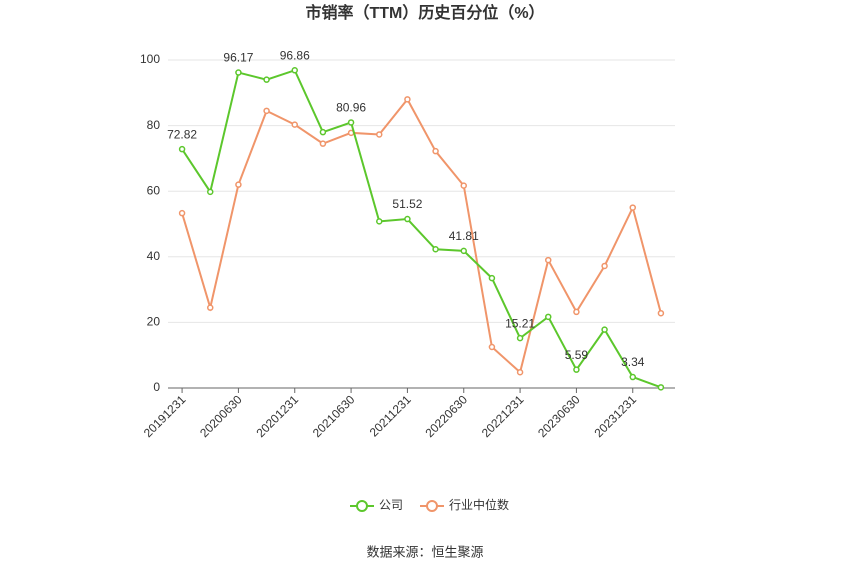 This screenshot has height=574, width=850. Describe the element at coordinates (277, 416) in the screenshot. I see `x-tick-label: 20201231` at that location.